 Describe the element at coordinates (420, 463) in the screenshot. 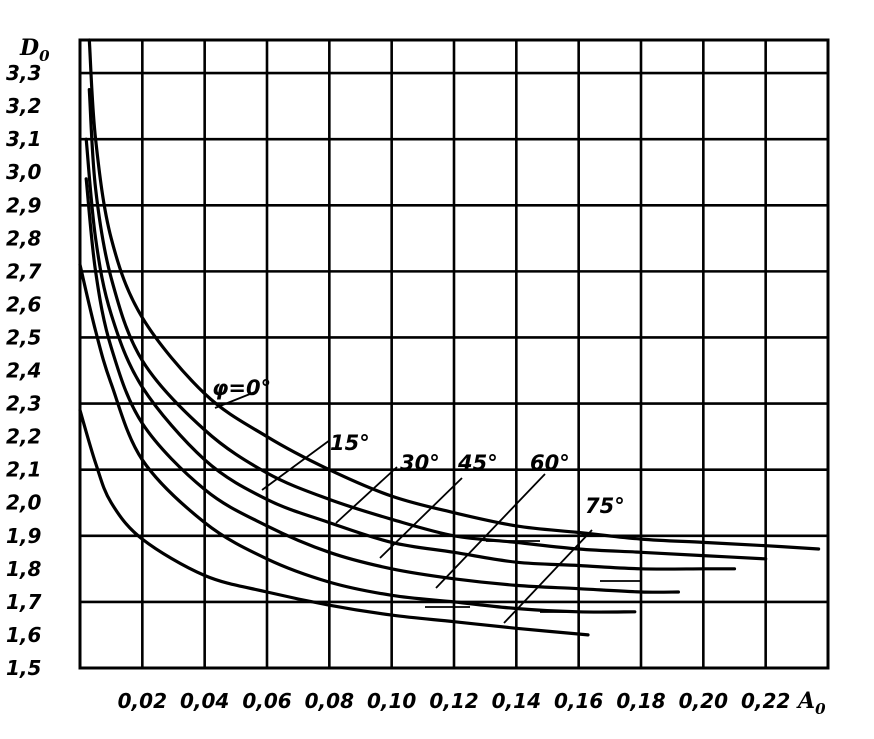

I see `series-label: 30°` at that location.